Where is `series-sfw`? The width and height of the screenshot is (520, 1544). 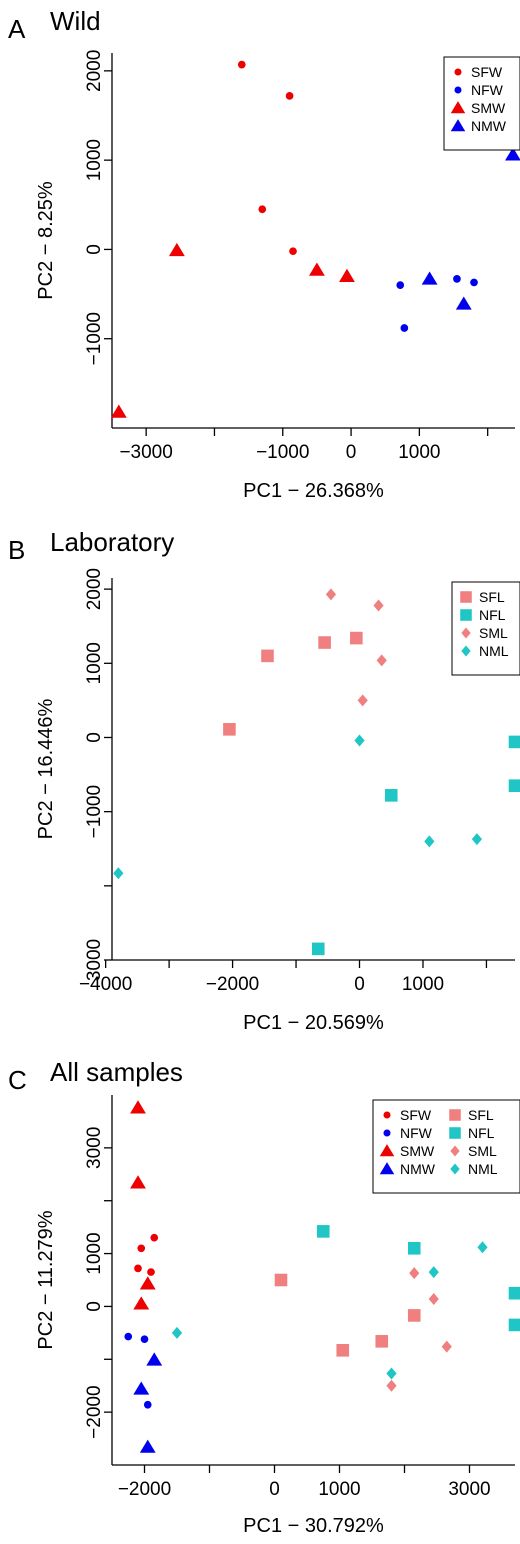
series-sfw is located at coordinates (146, 1254).